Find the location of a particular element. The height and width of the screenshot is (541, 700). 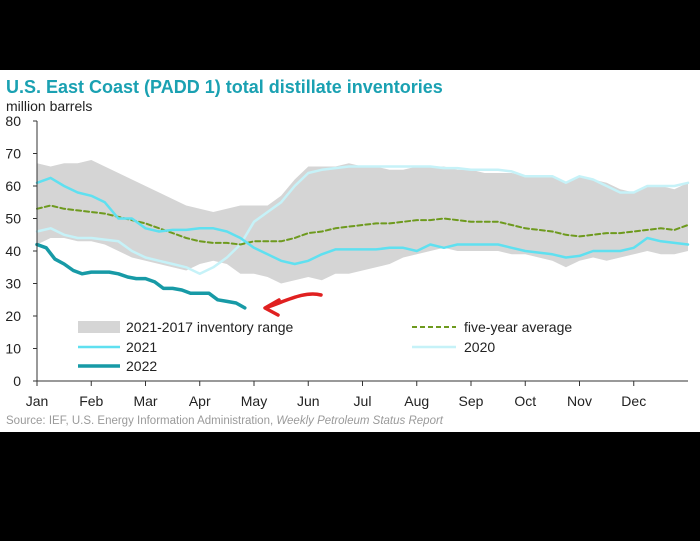

x-tick-label: Jul is located at coordinates (363, 401).